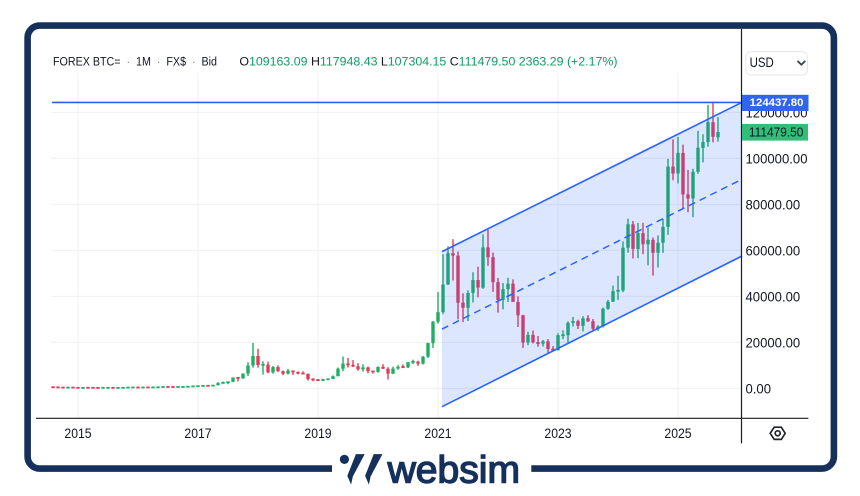 The width and height of the screenshot is (860, 496). I want to click on svg-text: websim, so click(453, 471).